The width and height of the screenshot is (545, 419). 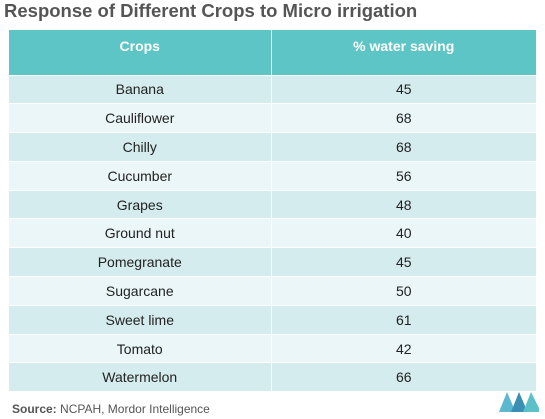 I want to click on table-row: Pomegranate 45, so click(x=272, y=262).